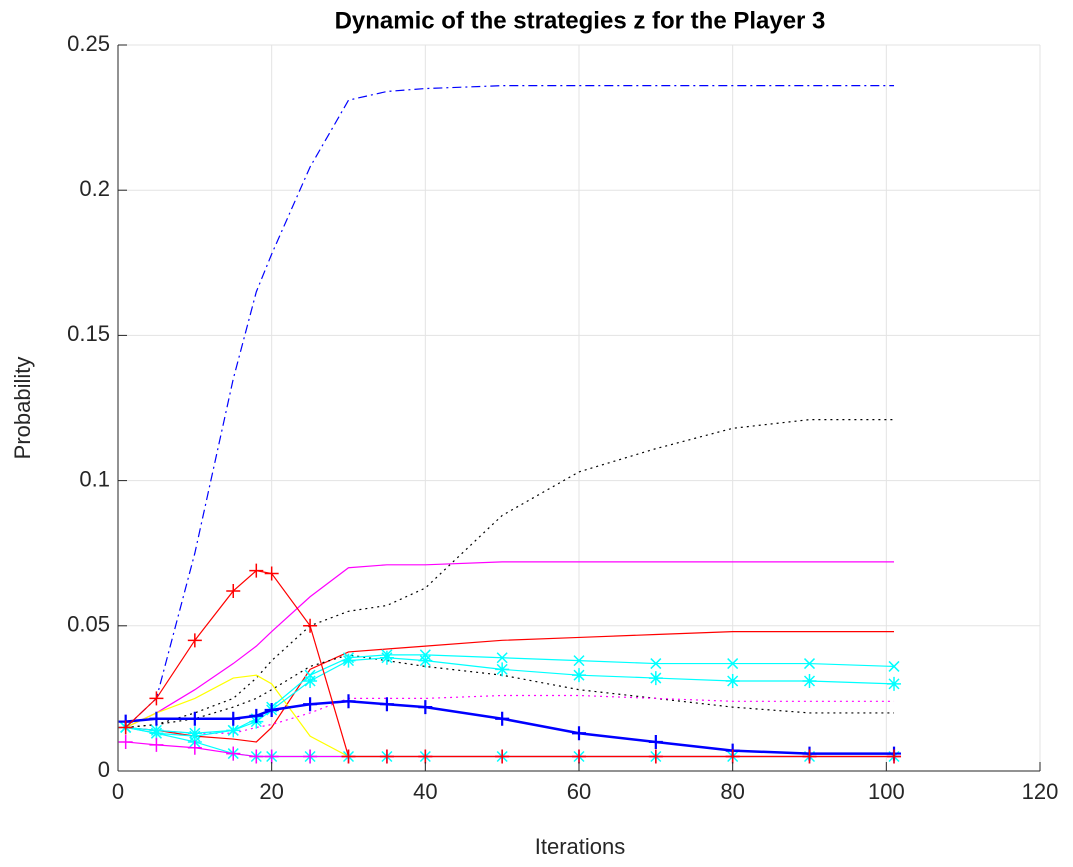 The height and width of the screenshot is (867, 1073). I want to click on y-tick-label: 0.25, so click(88, 43).